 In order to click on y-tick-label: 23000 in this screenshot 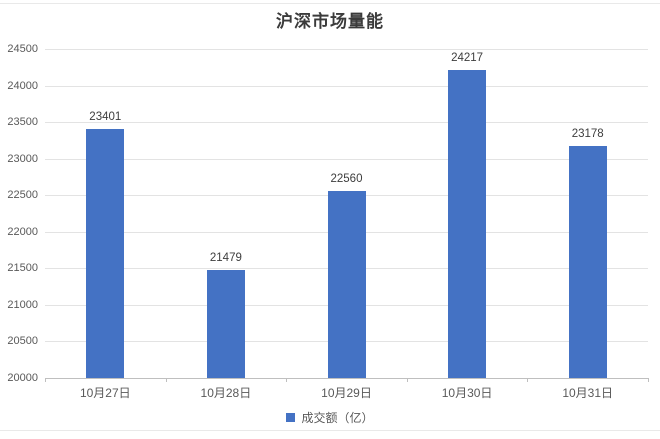, I will do `click(22, 158)`.